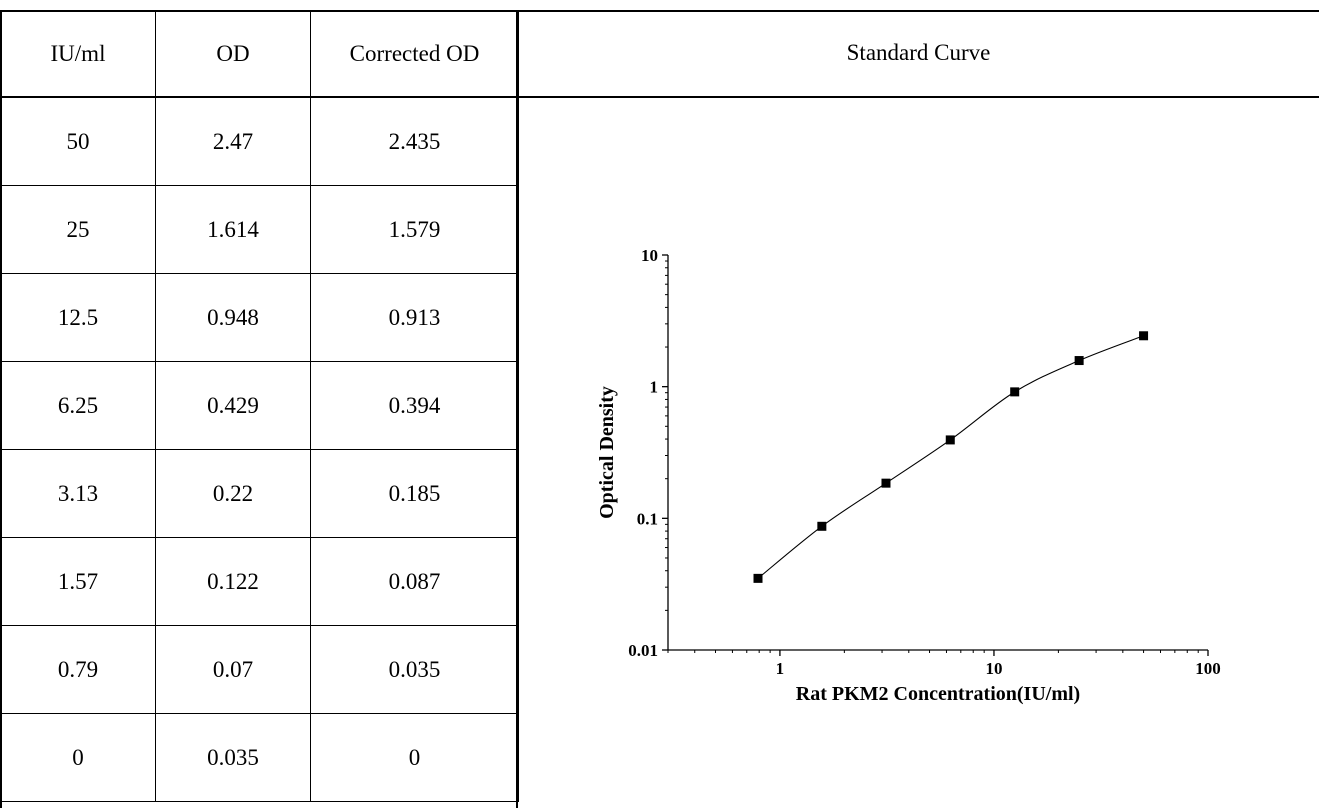  Describe the element at coordinates (233, 581) in the screenshot. I see `cell-od: 0.122` at that location.